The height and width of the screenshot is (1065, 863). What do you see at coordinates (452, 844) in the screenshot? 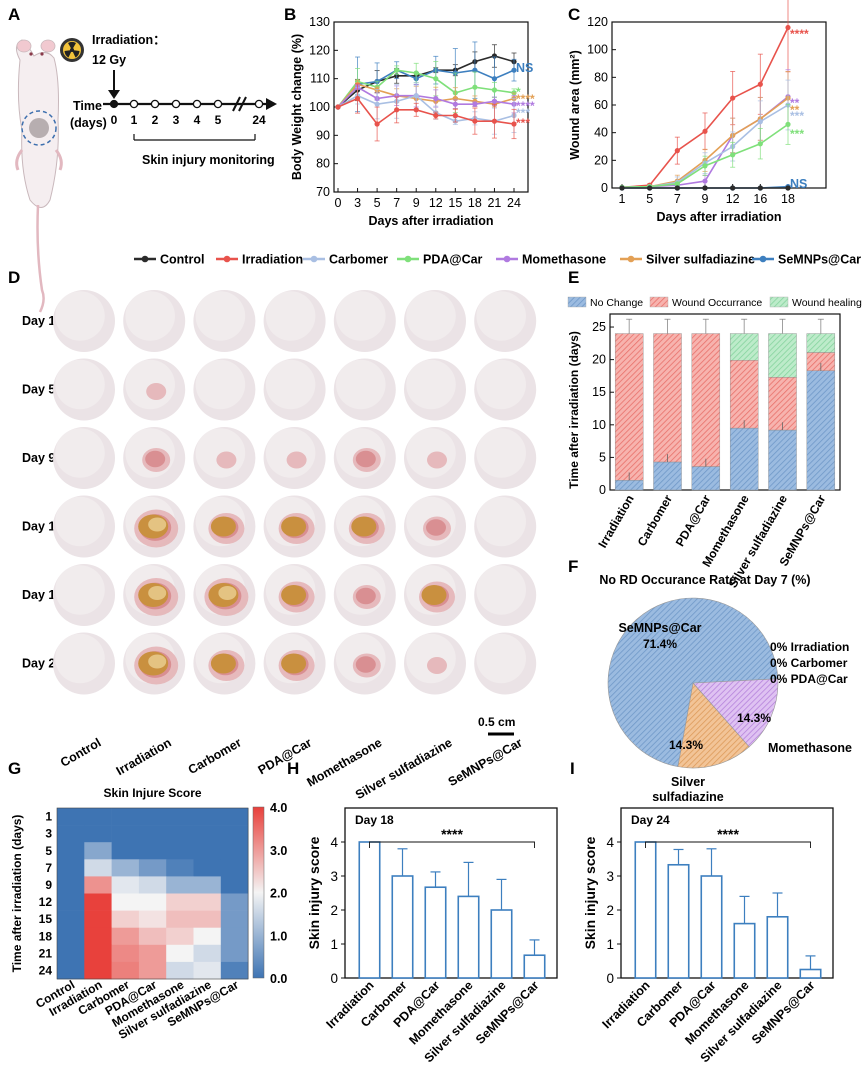
I see `significance-bracket` at bounding box center [452, 844].